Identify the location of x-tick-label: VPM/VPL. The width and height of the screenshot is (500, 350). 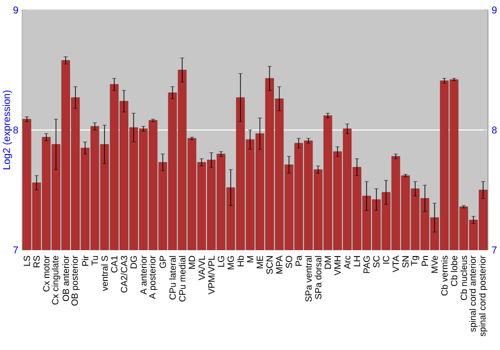
(211, 275).